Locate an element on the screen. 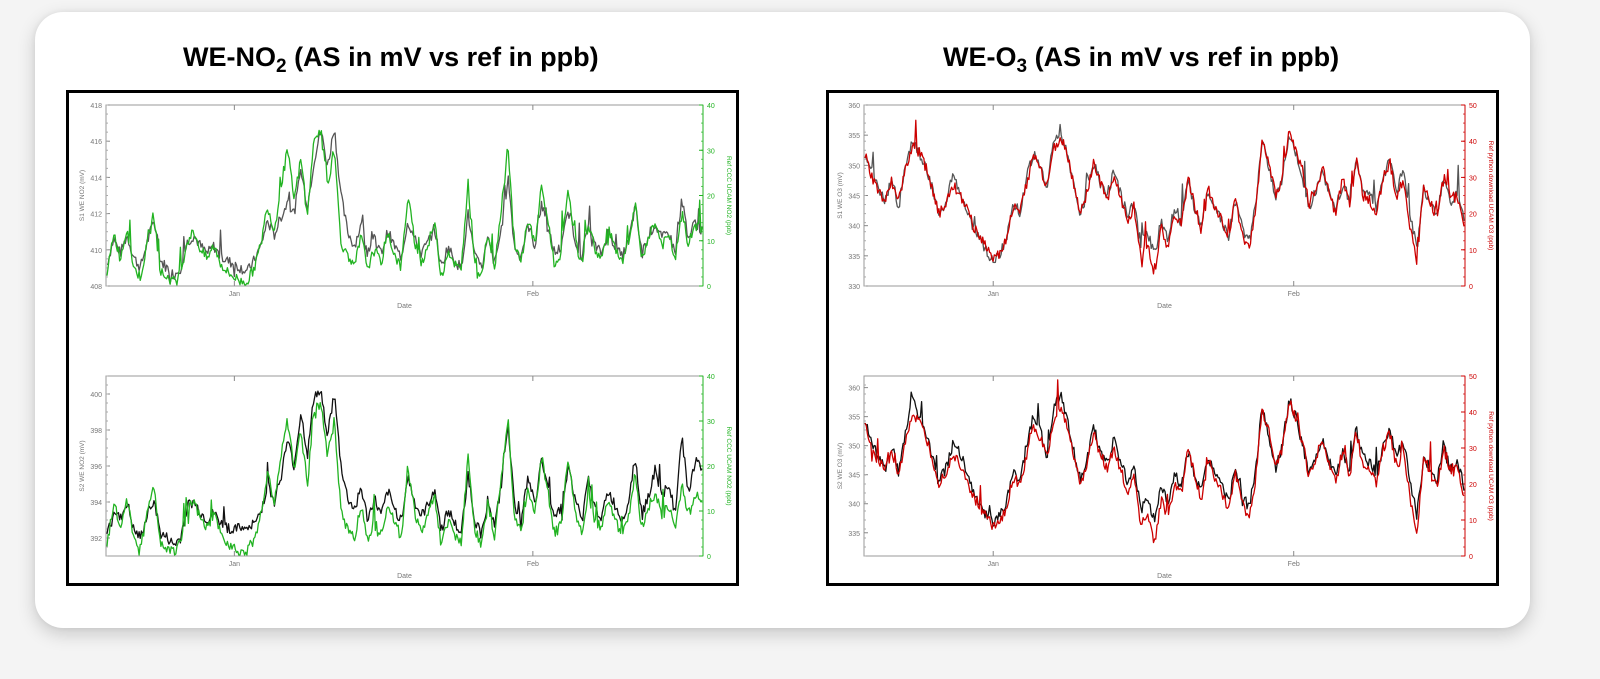 The height and width of the screenshot is (679, 1600). svg-text: 394 is located at coordinates (96, 503).